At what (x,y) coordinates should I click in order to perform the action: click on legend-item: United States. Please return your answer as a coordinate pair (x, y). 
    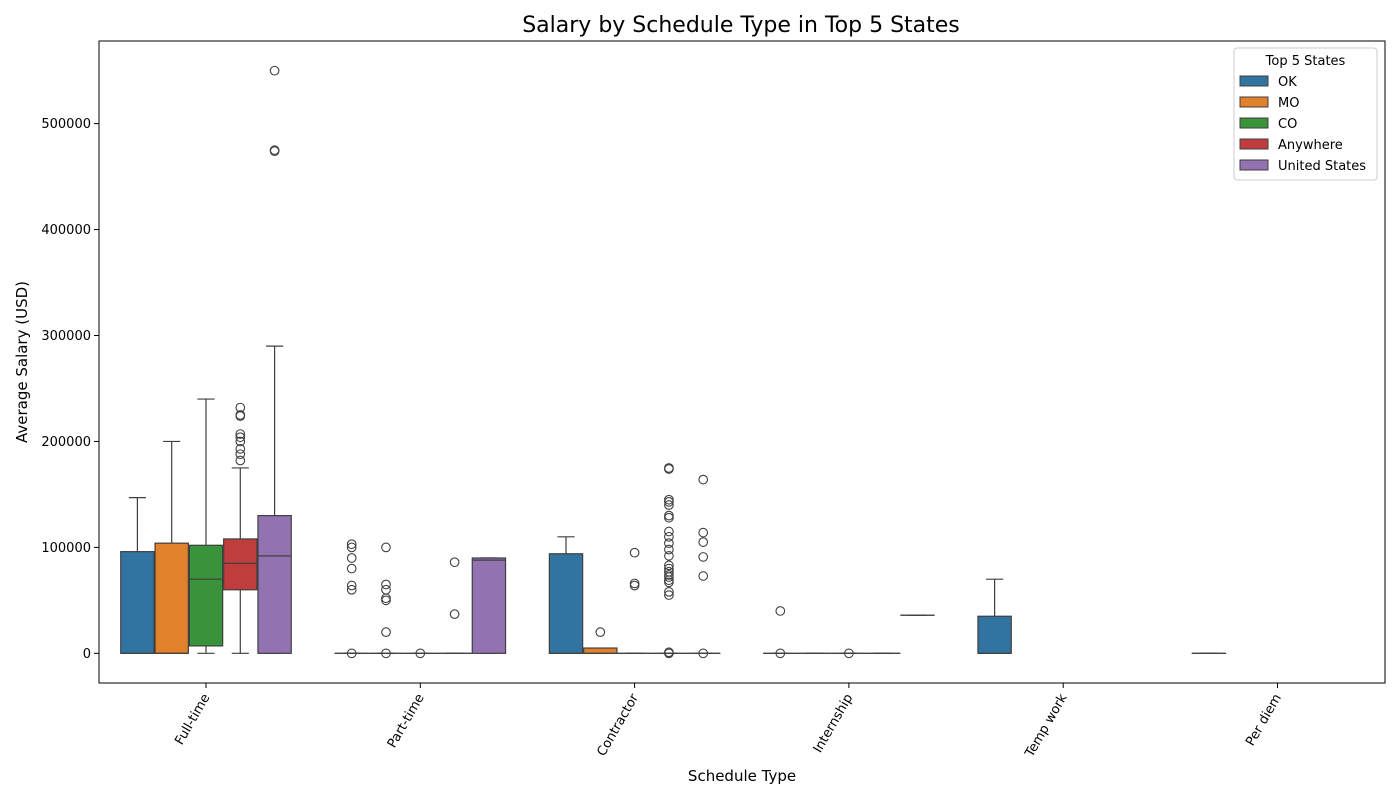
    Looking at the image, I should click on (1302, 166).